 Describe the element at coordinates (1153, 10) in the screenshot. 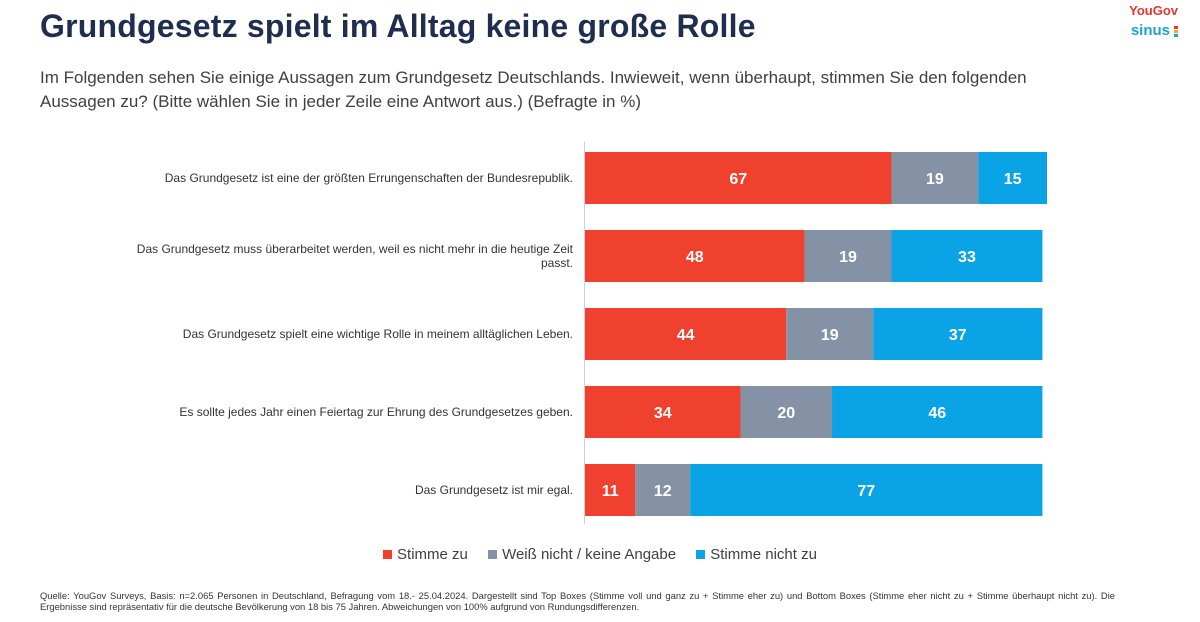

I see `yougov-logo: YouGov` at that location.